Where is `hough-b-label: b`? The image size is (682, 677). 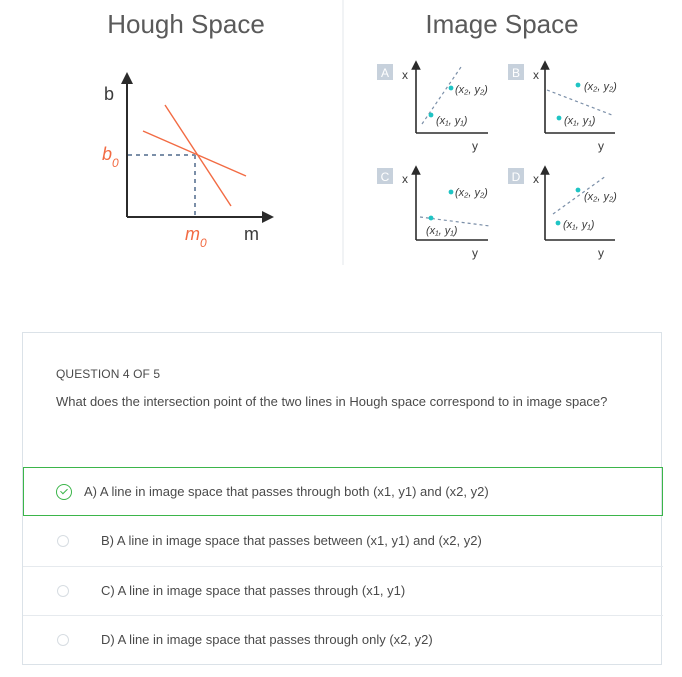 hough-b-label: b is located at coordinates (109, 94).